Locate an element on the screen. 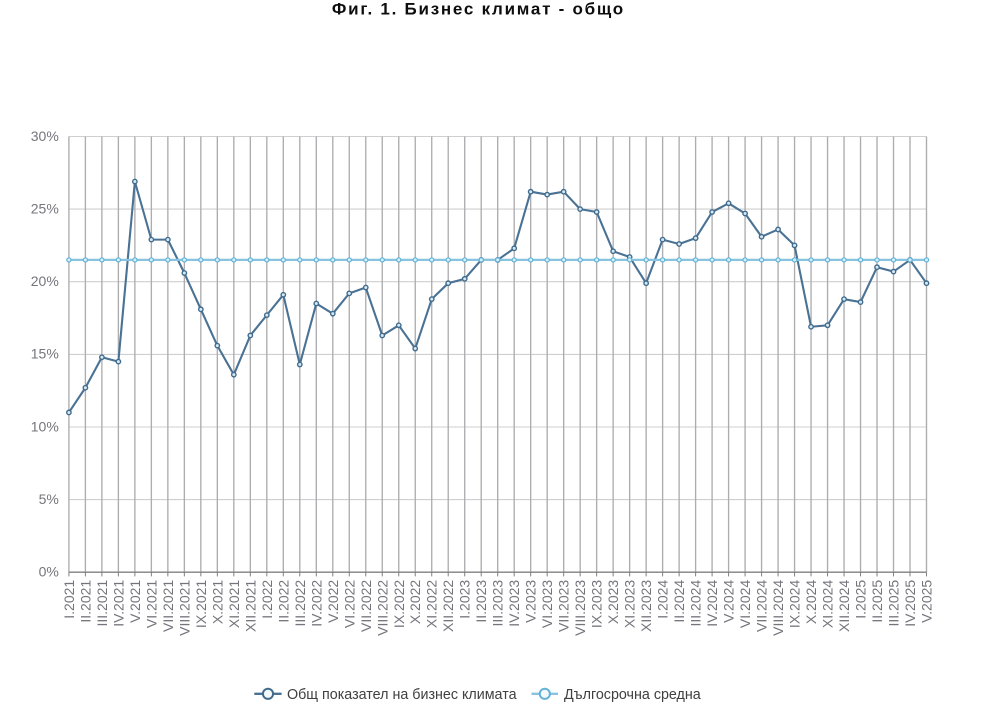  svg-text: I.2025 is located at coordinates (861, 599).